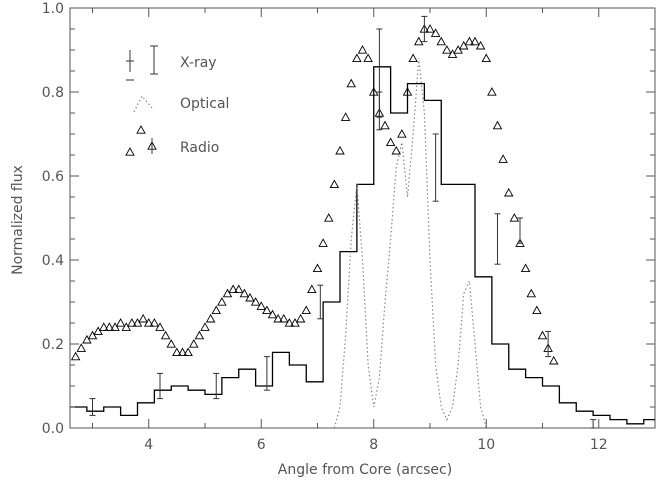 The height and width of the screenshot is (482, 665). What do you see at coordinates (599, 445) in the screenshot?
I see `x-tick-label: 12` at bounding box center [599, 445].